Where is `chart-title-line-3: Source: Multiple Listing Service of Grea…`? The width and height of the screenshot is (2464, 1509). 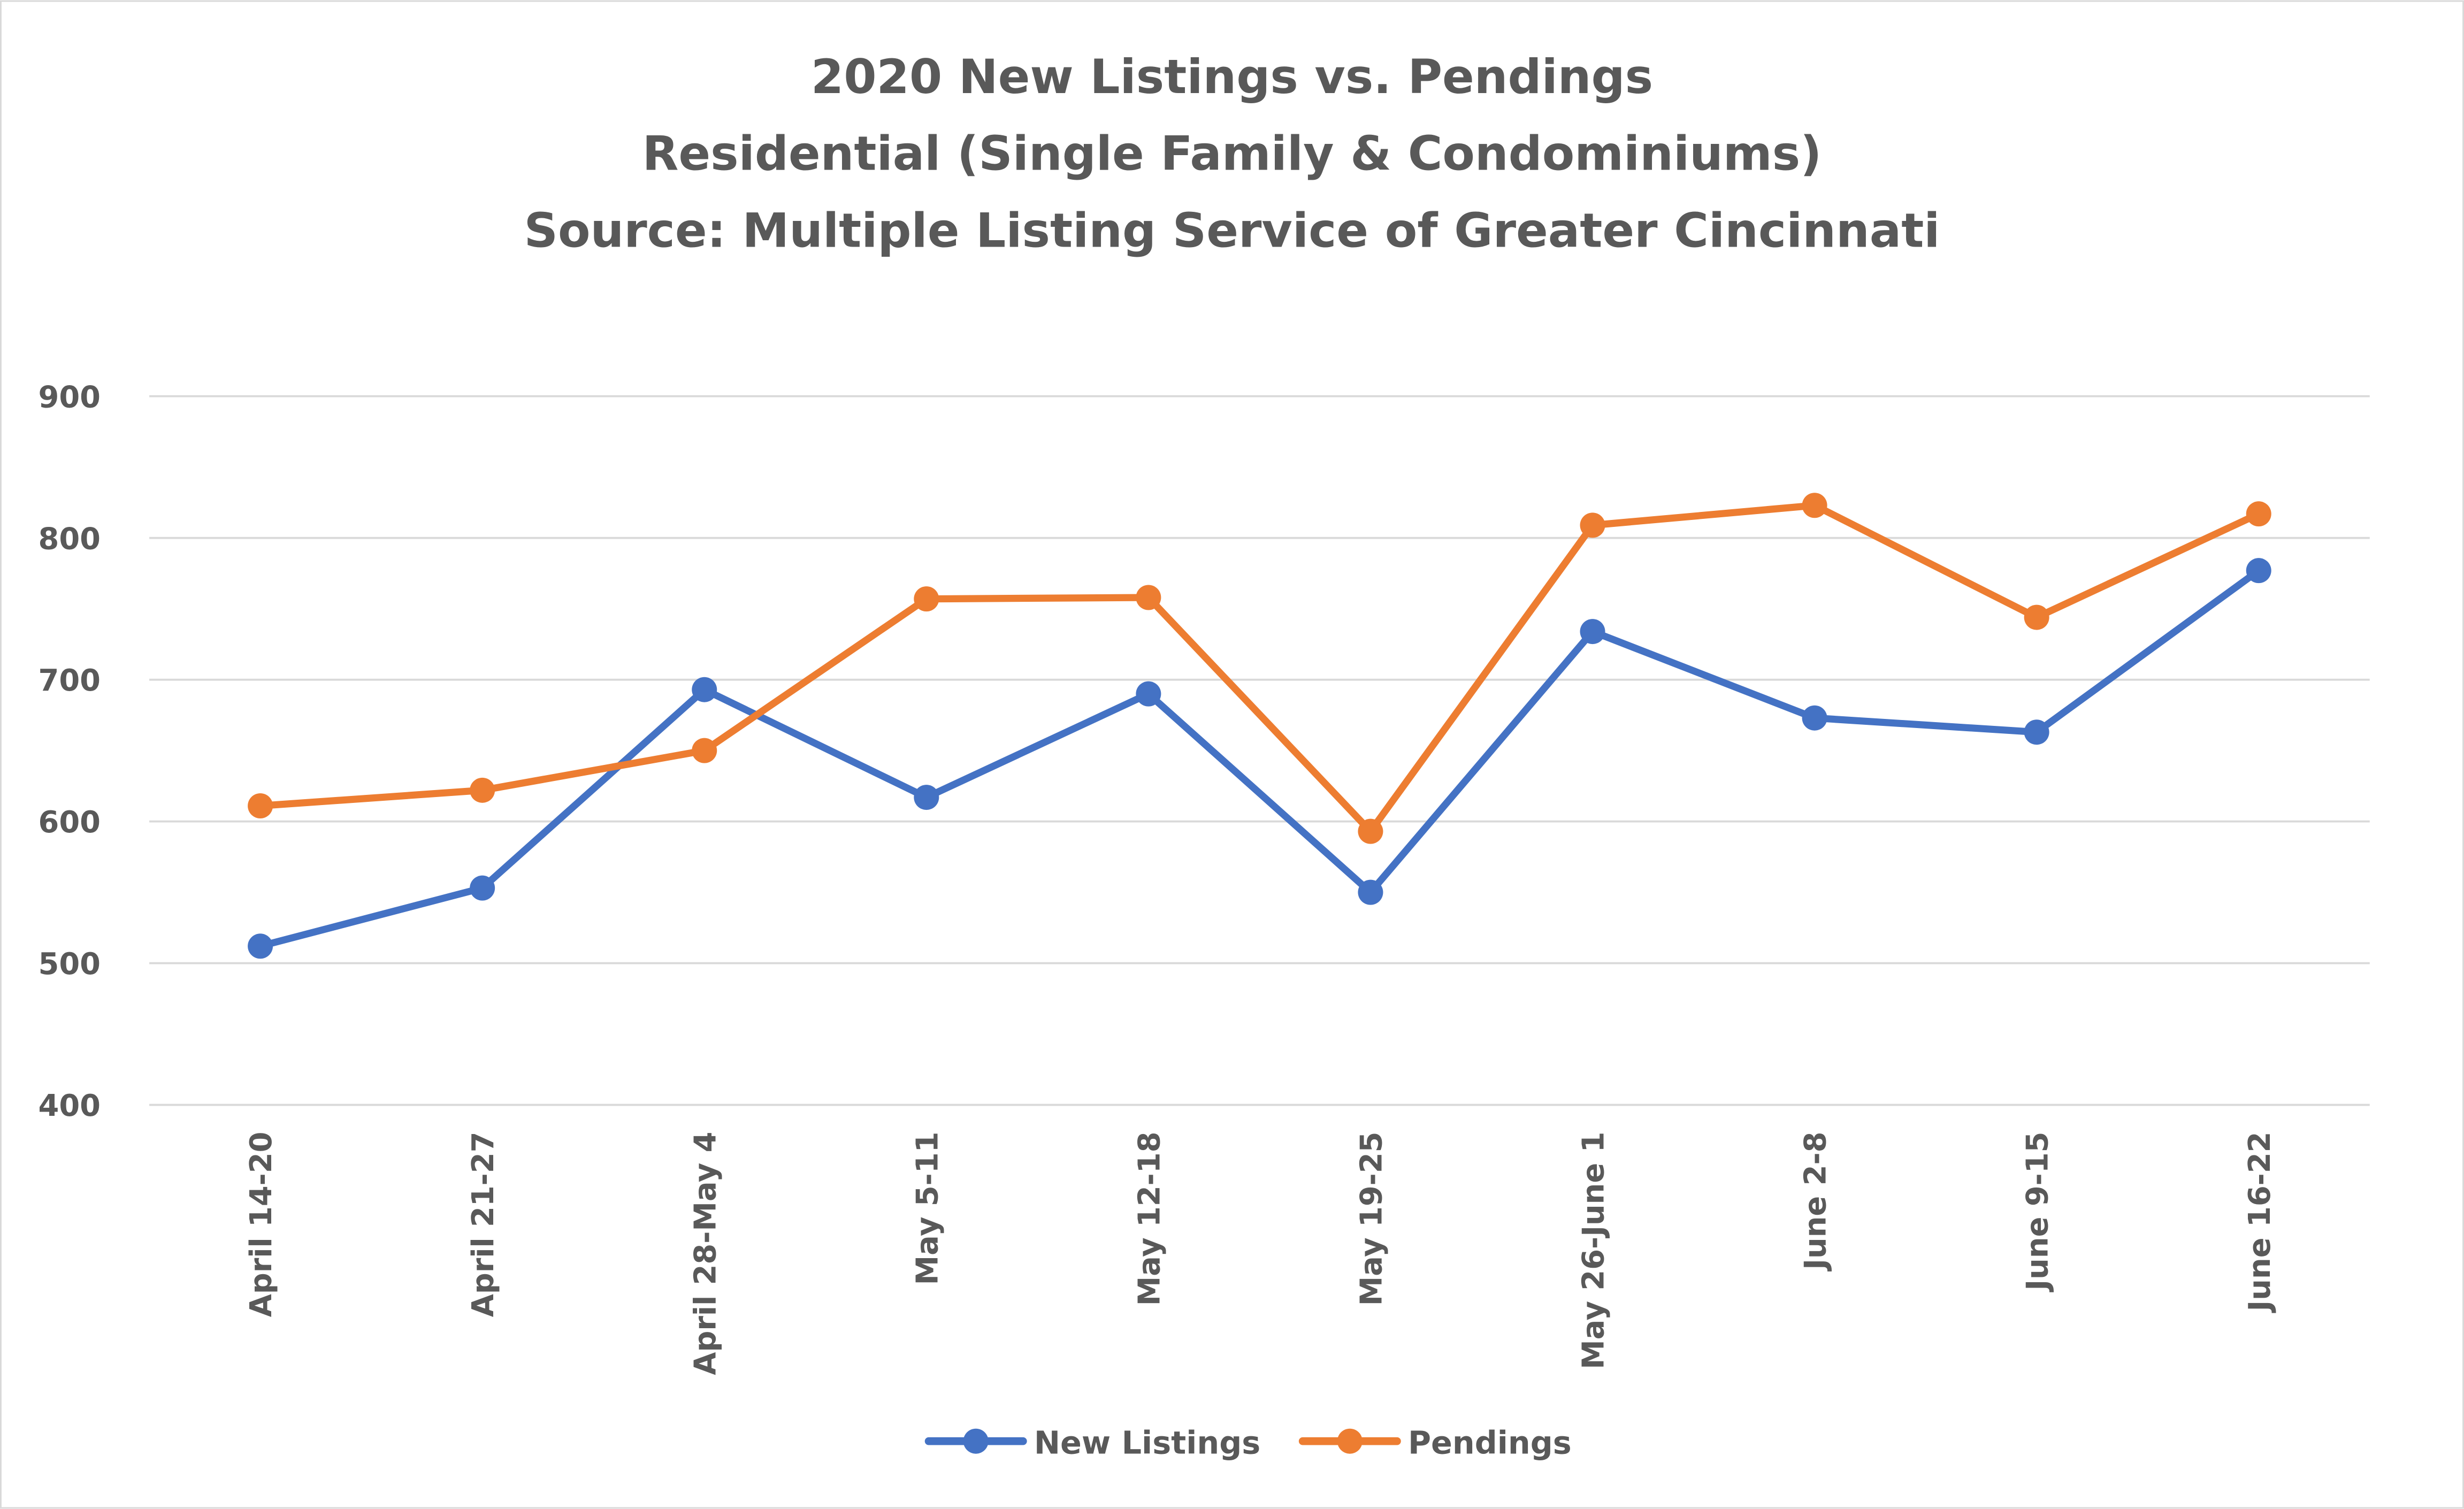 chart-title-line-3: Source: Multiple Listing Service of Grea… is located at coordinates (1232, 230).